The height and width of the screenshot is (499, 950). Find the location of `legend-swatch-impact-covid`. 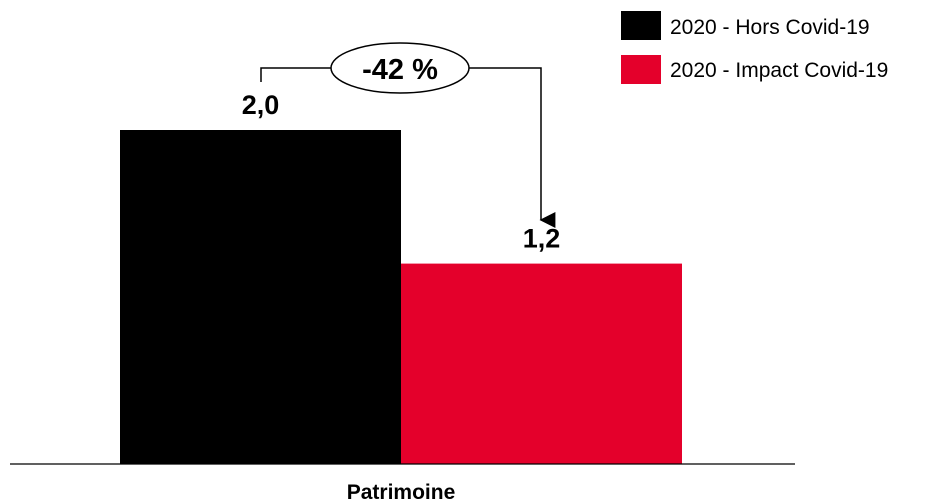

legend-swatch-impact-covid is located at coordinates (641, 69).